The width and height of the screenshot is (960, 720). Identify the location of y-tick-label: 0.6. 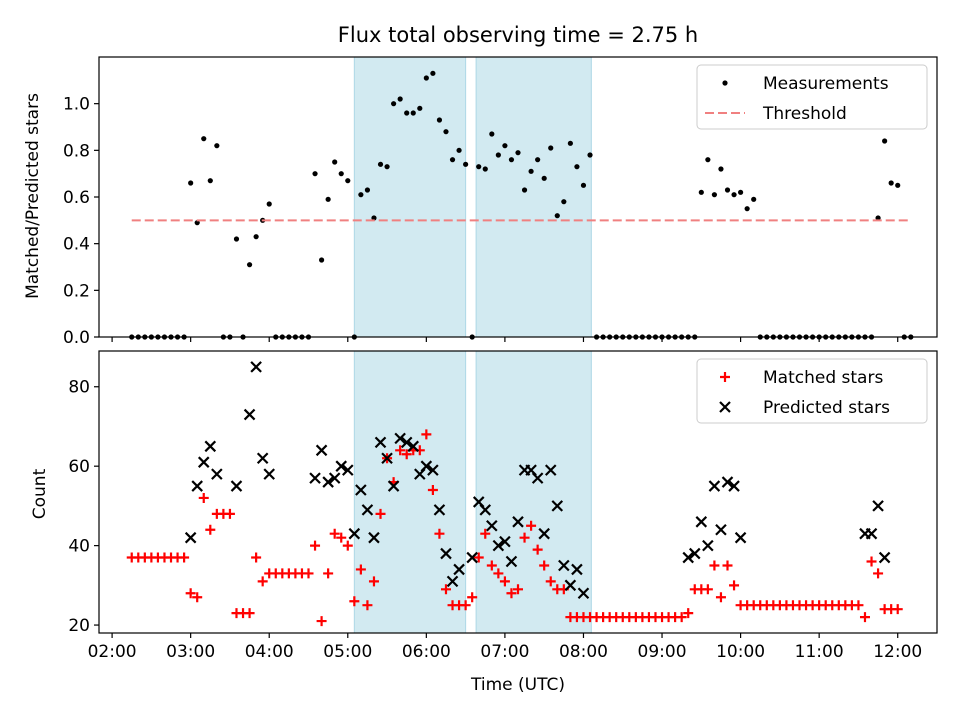
(76, 198).